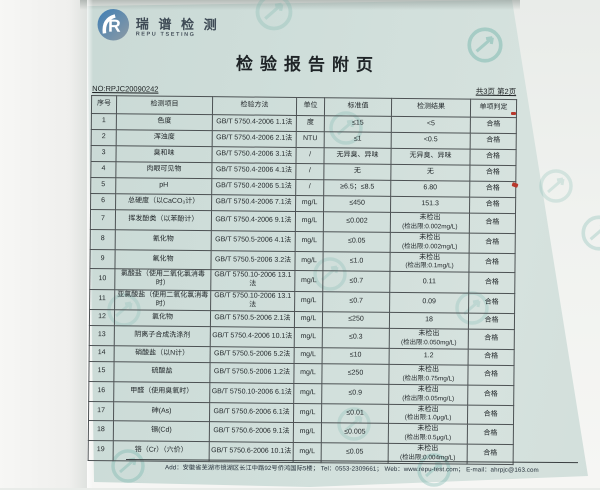 This screenshot has height=490, width=600. I want to click on cell-method: GB/T 5750.6-2006 9.1法, so click(251, 432).